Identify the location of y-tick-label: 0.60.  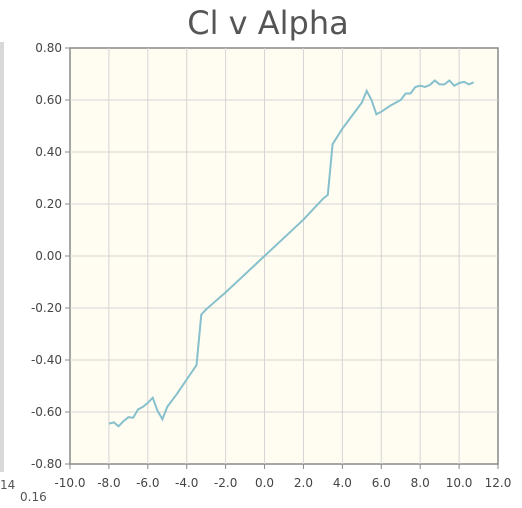
(48, 100).